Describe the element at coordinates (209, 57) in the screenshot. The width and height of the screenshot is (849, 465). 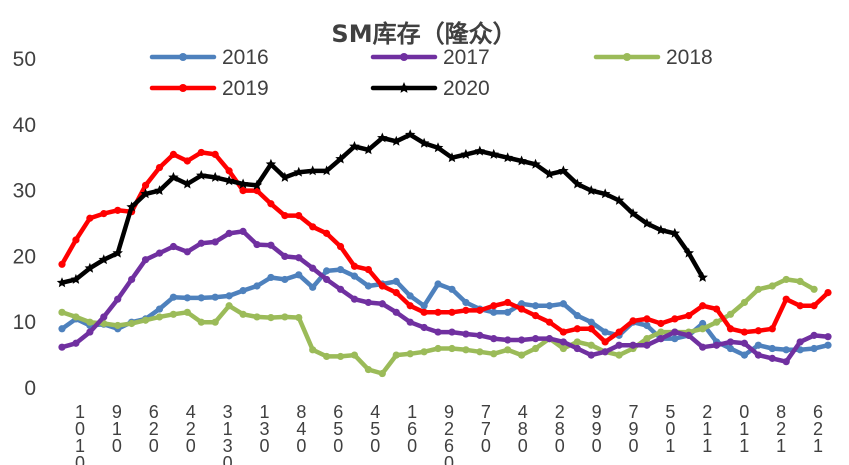
I see `legend-item-2016: 2016` at that location.